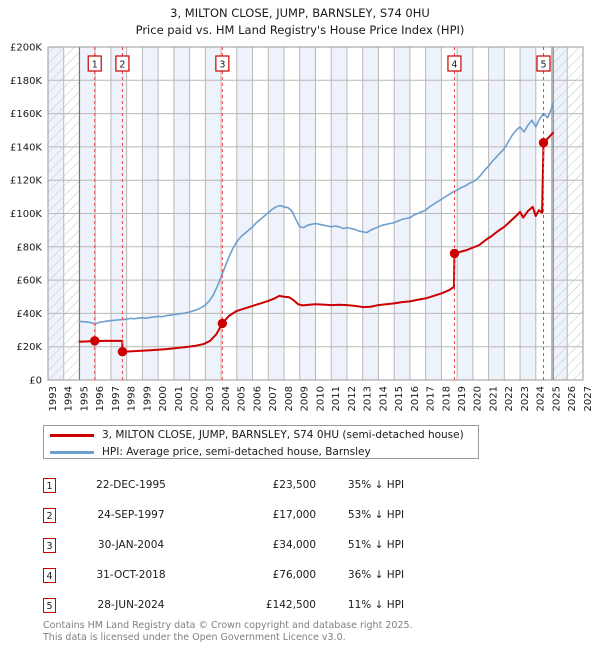 This screenshot has height=650, width=600. What do you see at coordinates (376, 575) in the screenshot?
I see `transaction-hpi-delta: 36% ↓ HPI` at bounding box center [376, 575].